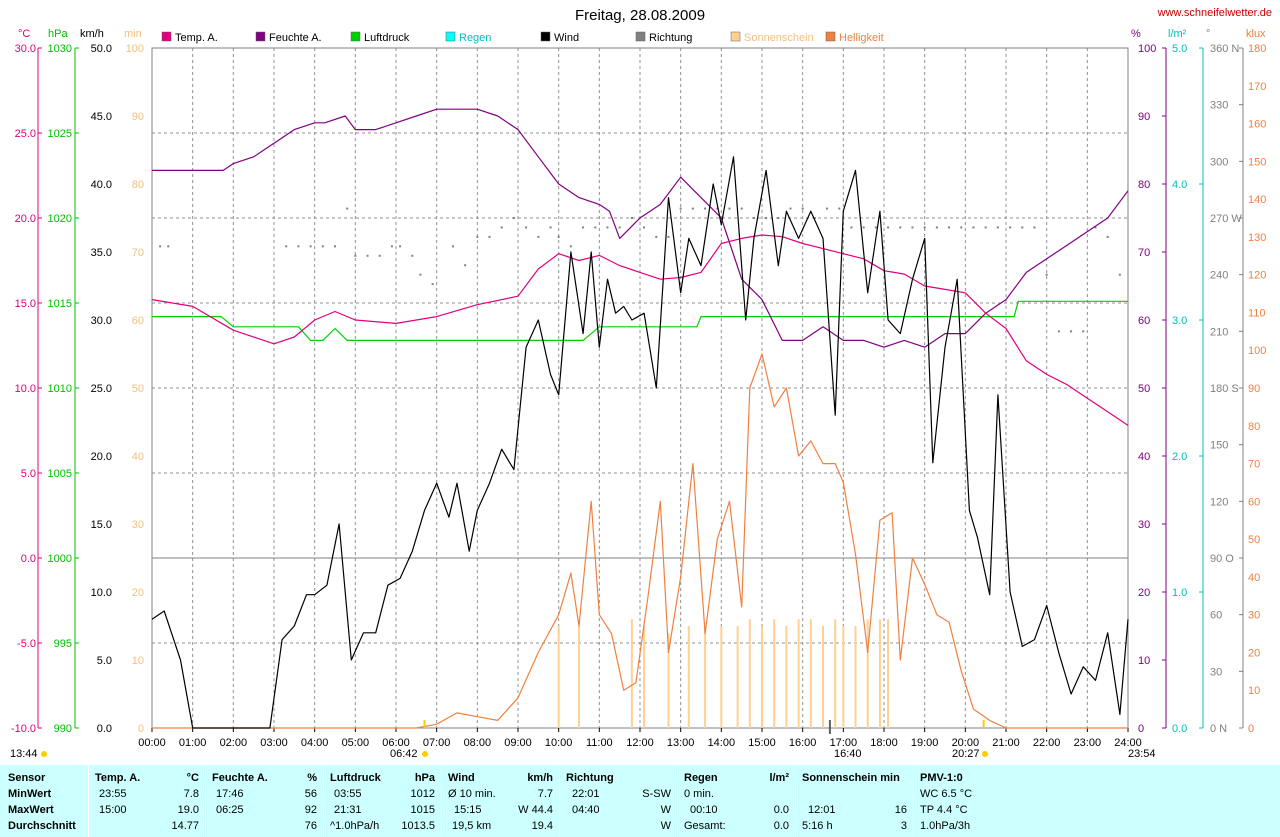 This screenshot has width=1280, height=837. I want to click on stats-rain-label: Regen, so click(701, 778).